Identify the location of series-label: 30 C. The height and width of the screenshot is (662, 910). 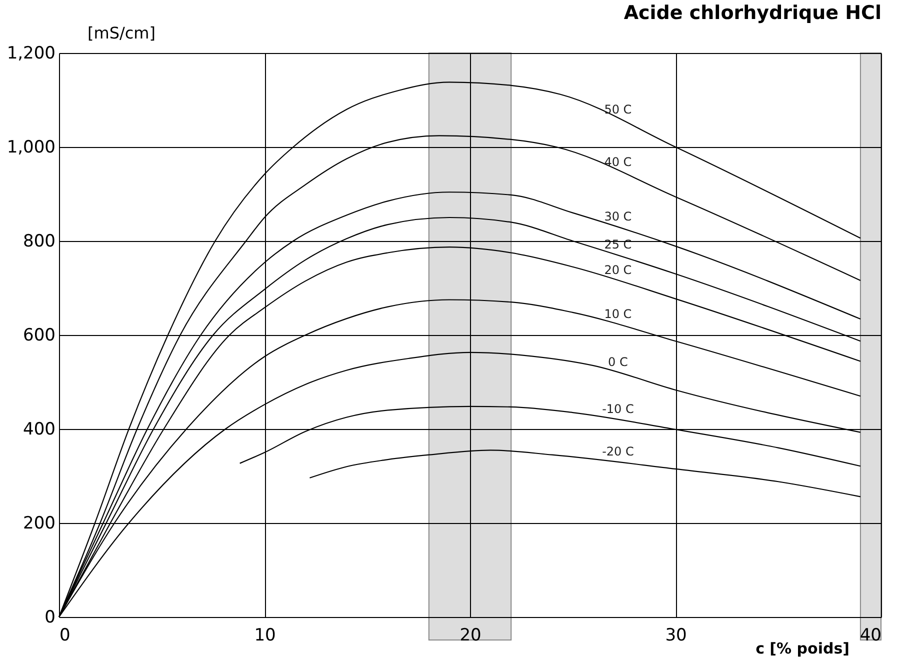
(618, 216).